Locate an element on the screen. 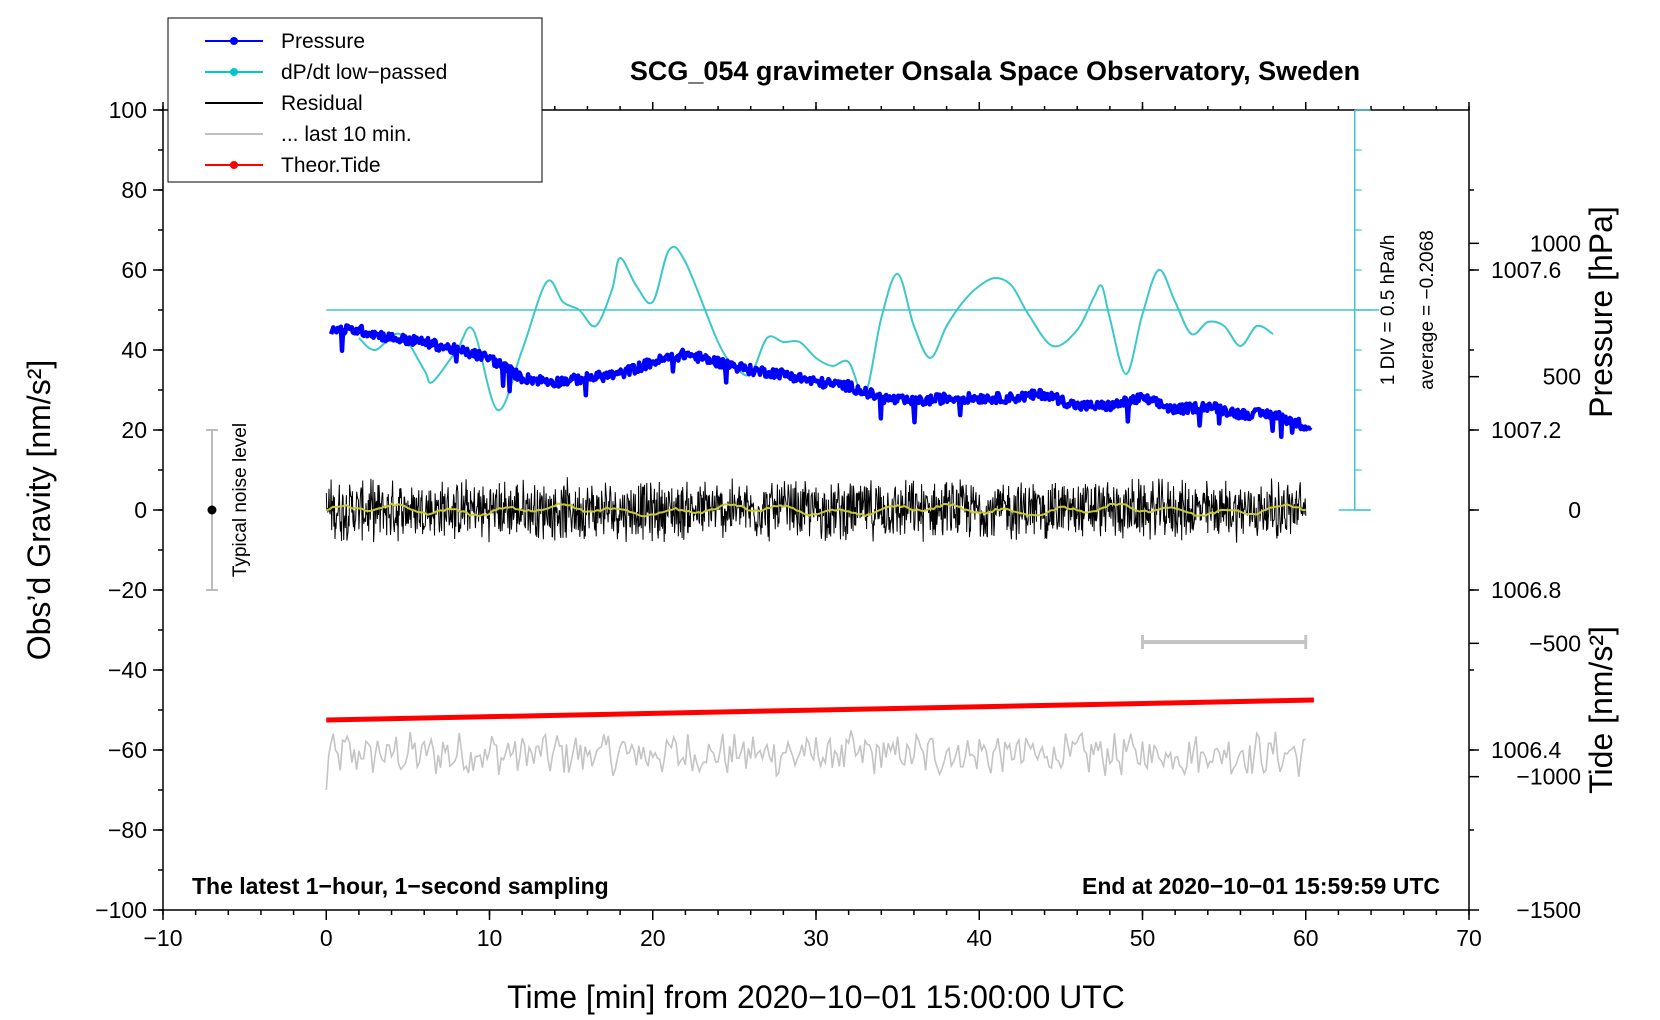 This screenshot has height=1020, width=1660. pressure-line is located at coordinates (820, 381).